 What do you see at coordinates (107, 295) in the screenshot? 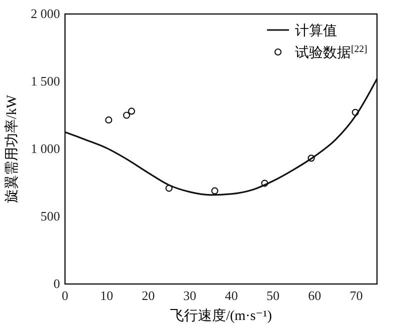
I see `x-tick-label: 10` at bounding box center [107, 295].